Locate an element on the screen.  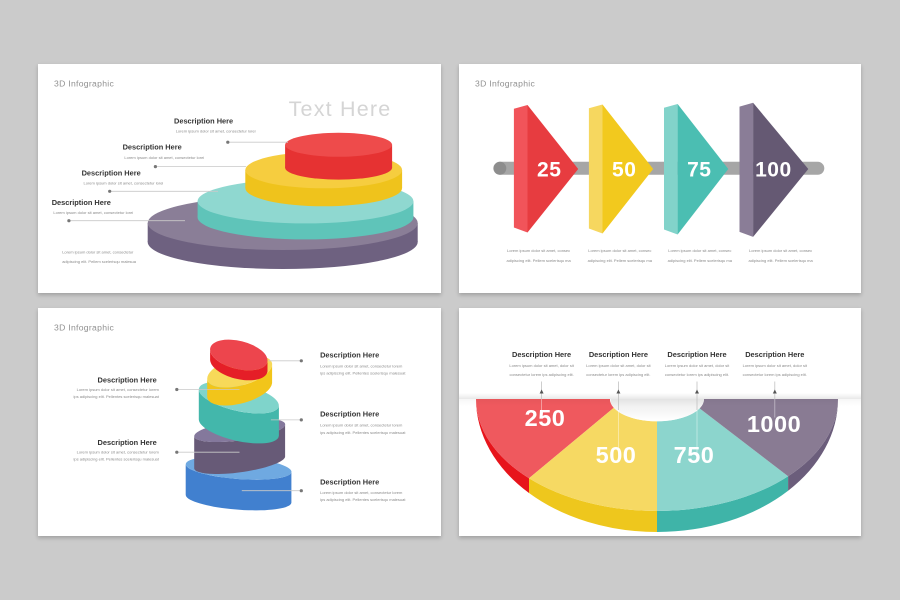
svg-text: 25 is located at coordinates (549, 169).